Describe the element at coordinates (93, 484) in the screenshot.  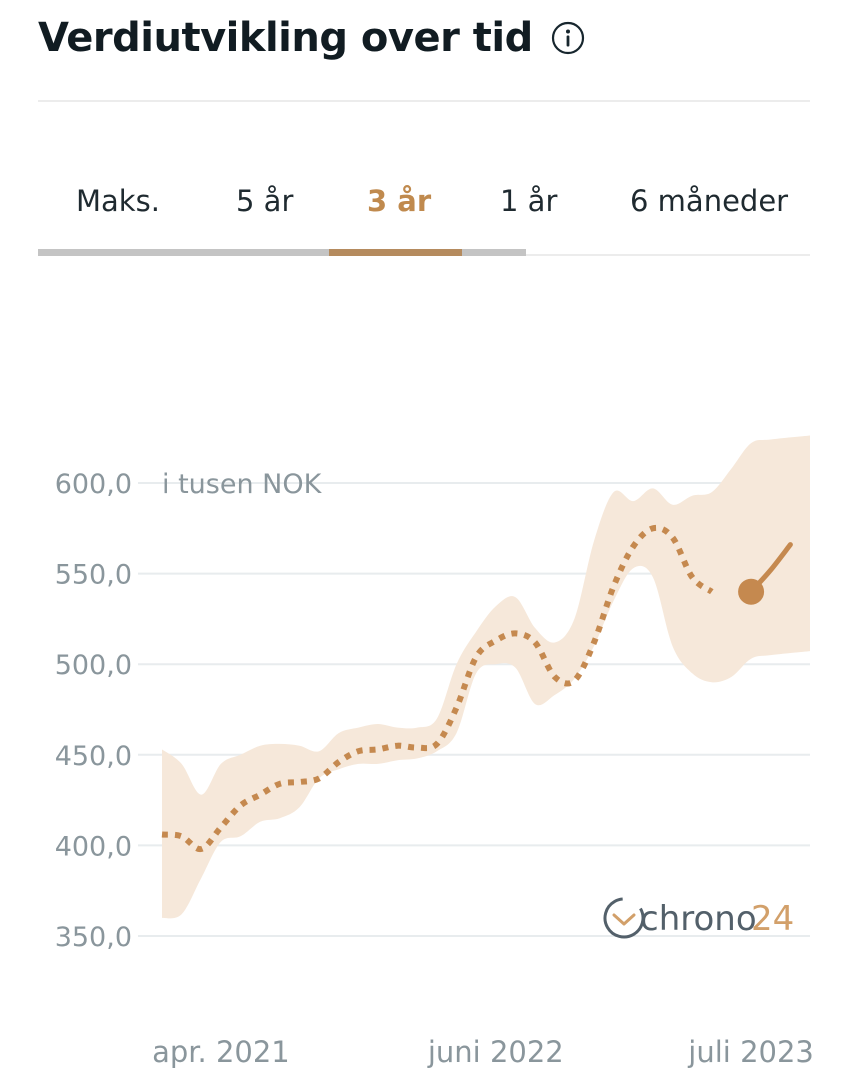
I see `y-tick-label: 600,0` at that location.